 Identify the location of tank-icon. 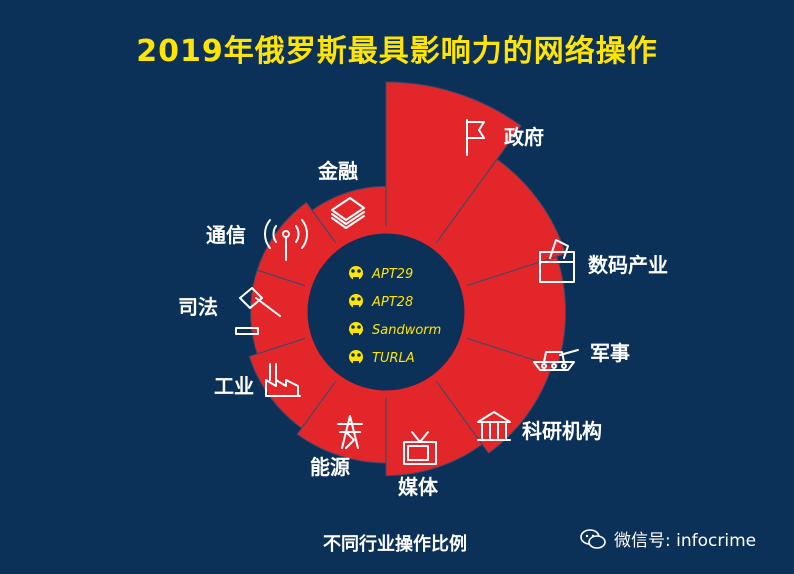
(556, 360).